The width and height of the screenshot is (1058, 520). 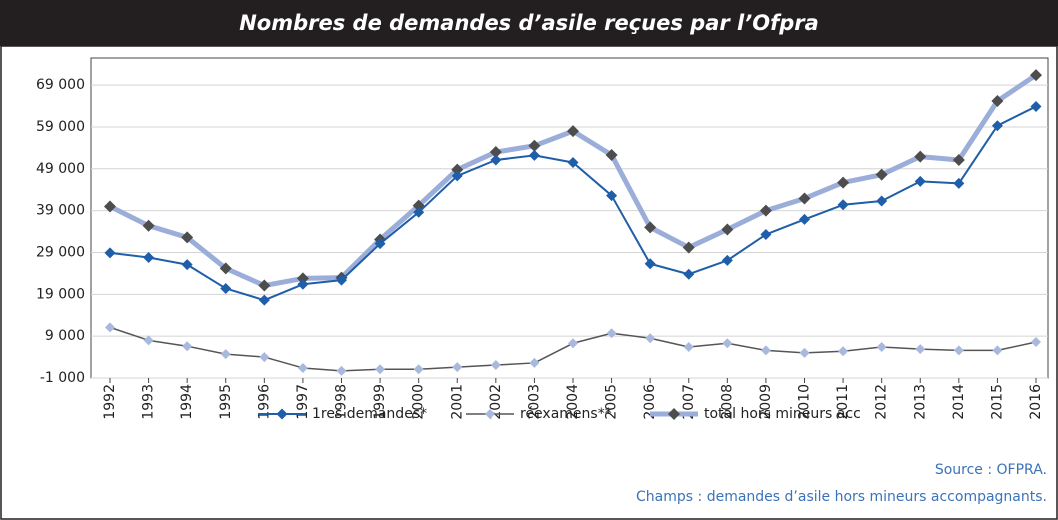 I want to click on x-tick-label: 2014, so click(x=959, y=402).